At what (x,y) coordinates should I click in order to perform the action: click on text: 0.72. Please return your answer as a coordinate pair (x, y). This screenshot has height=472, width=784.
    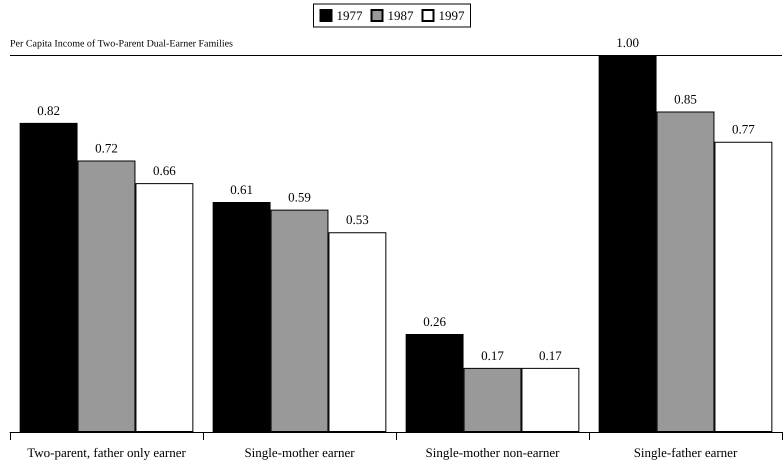
    Looking at the image, I should click on (106, 148).